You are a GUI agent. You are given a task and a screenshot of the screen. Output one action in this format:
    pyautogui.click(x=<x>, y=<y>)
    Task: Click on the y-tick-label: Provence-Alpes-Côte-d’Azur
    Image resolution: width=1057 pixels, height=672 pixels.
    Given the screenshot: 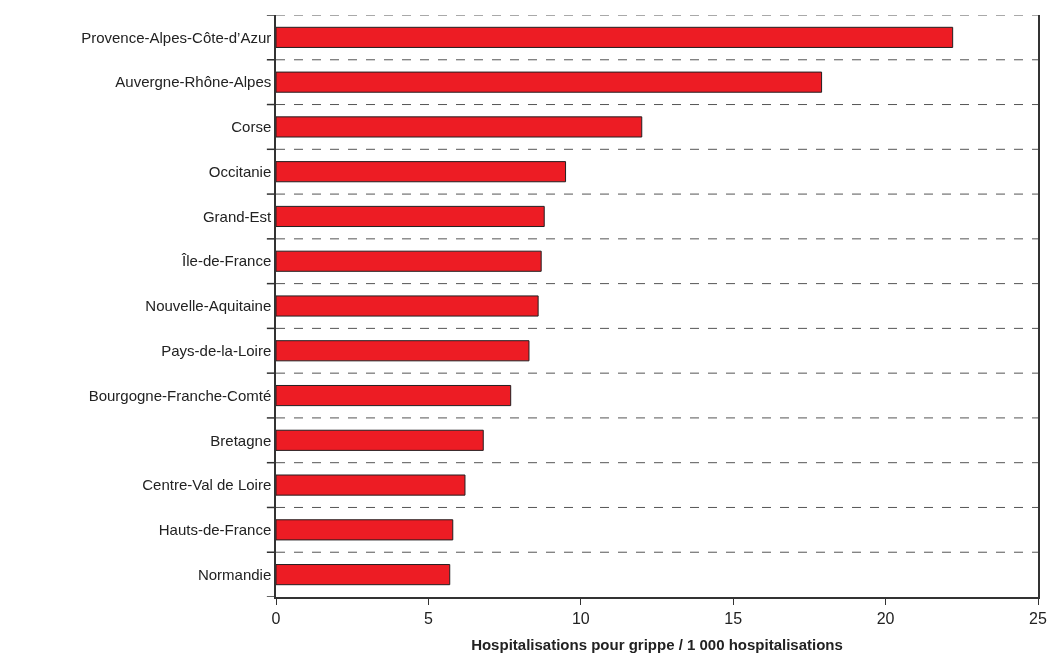 What is the action you would take?
    pyautogui.click(x=176, y=37)
    